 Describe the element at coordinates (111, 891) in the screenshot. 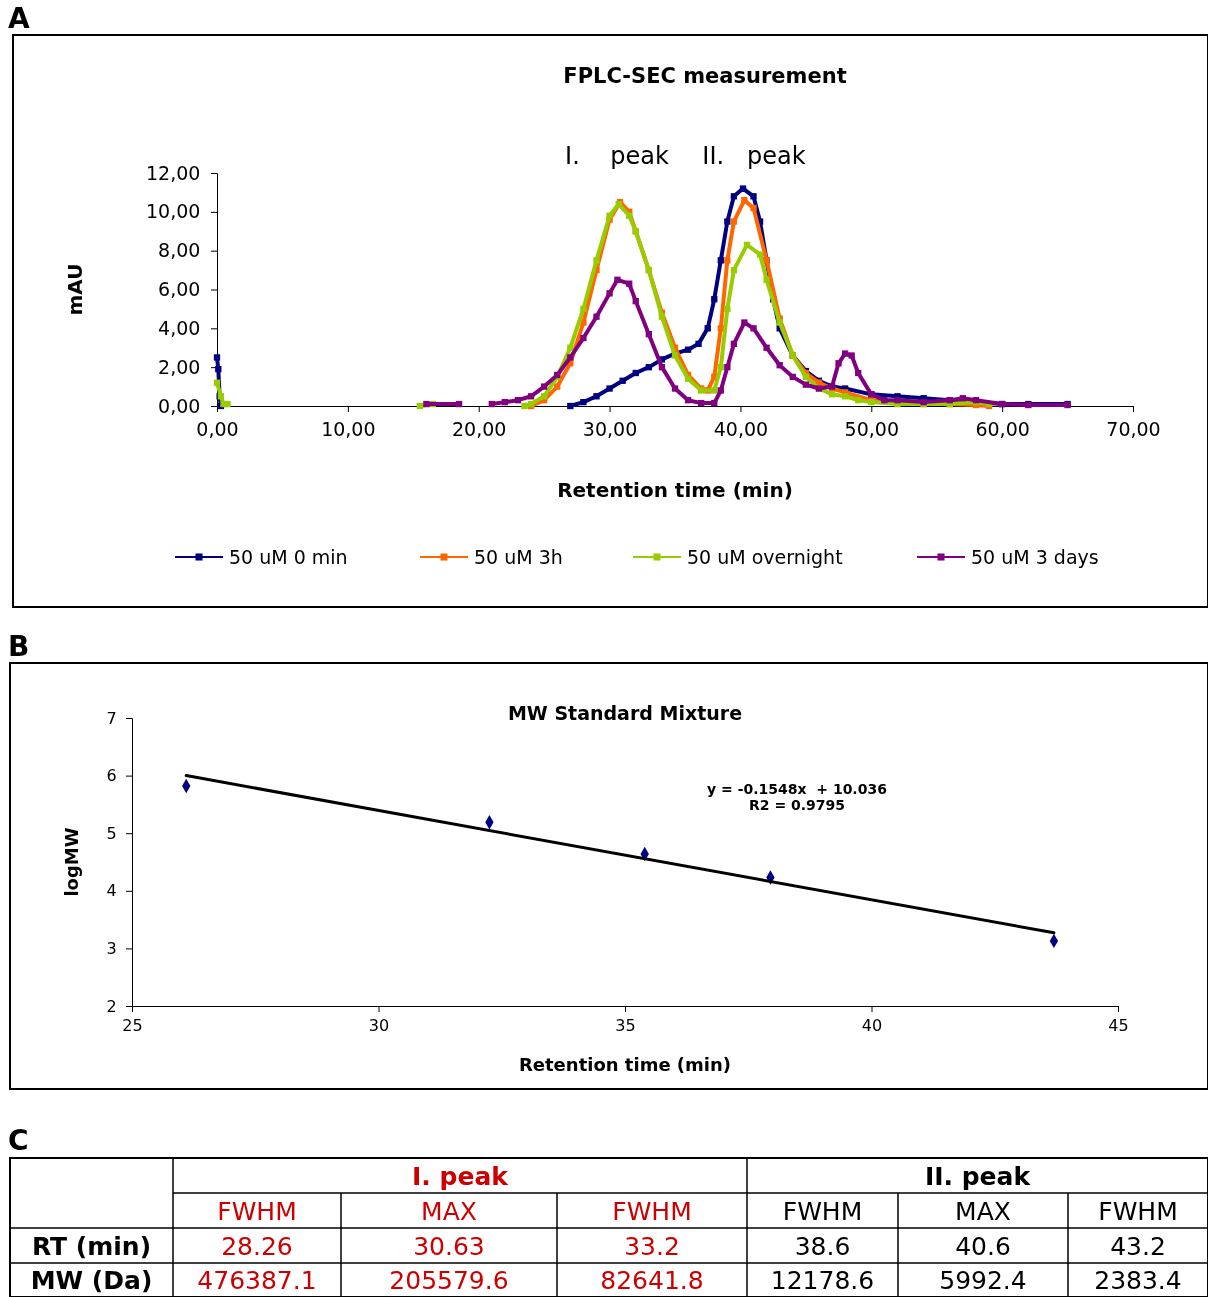

I see `y-tick-label: 4` at that location.